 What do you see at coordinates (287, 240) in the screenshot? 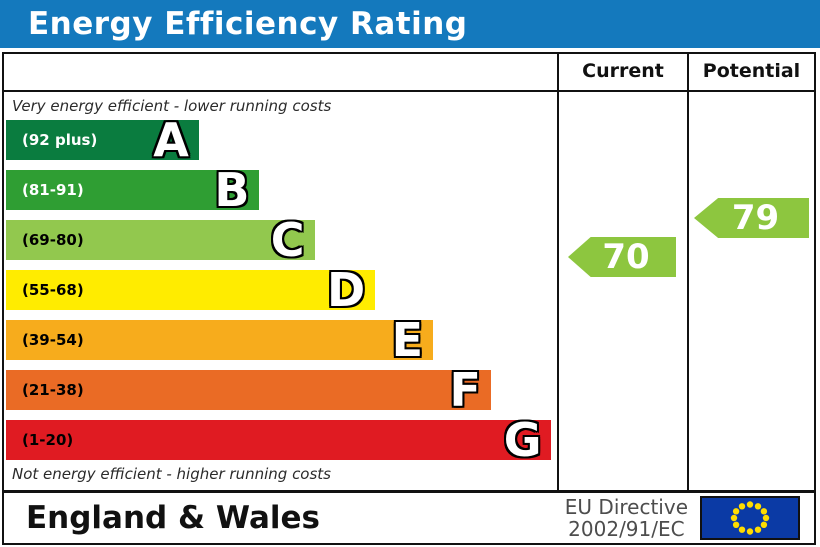
I see `band-letter: C` at bounding box center [287, 240].